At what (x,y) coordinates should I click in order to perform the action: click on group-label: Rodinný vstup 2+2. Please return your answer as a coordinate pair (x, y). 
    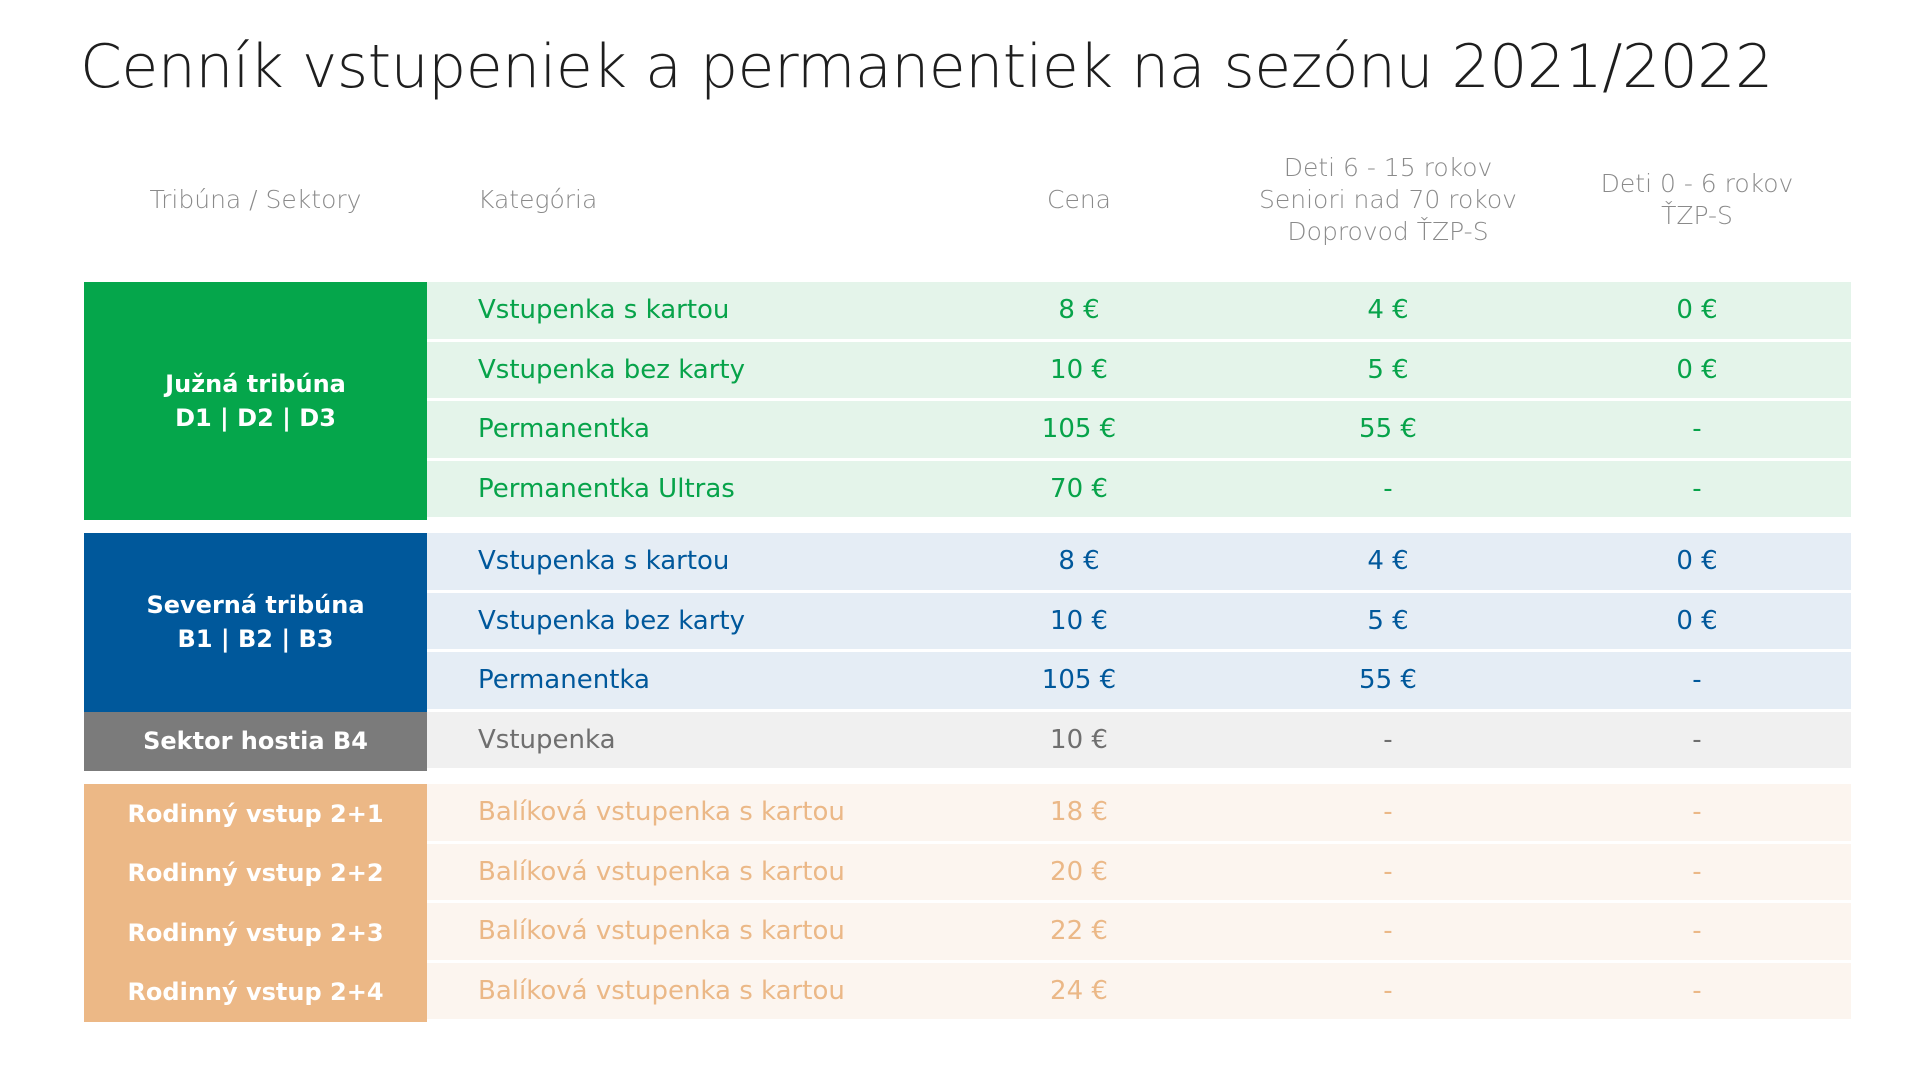
    Looking at the image, I should click on (255, 873).